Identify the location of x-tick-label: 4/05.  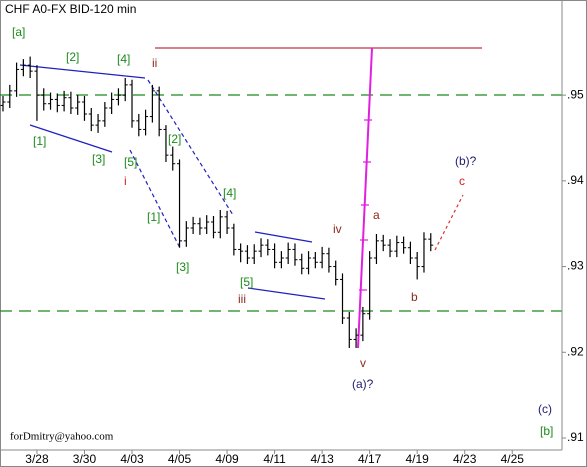
(180, 459).